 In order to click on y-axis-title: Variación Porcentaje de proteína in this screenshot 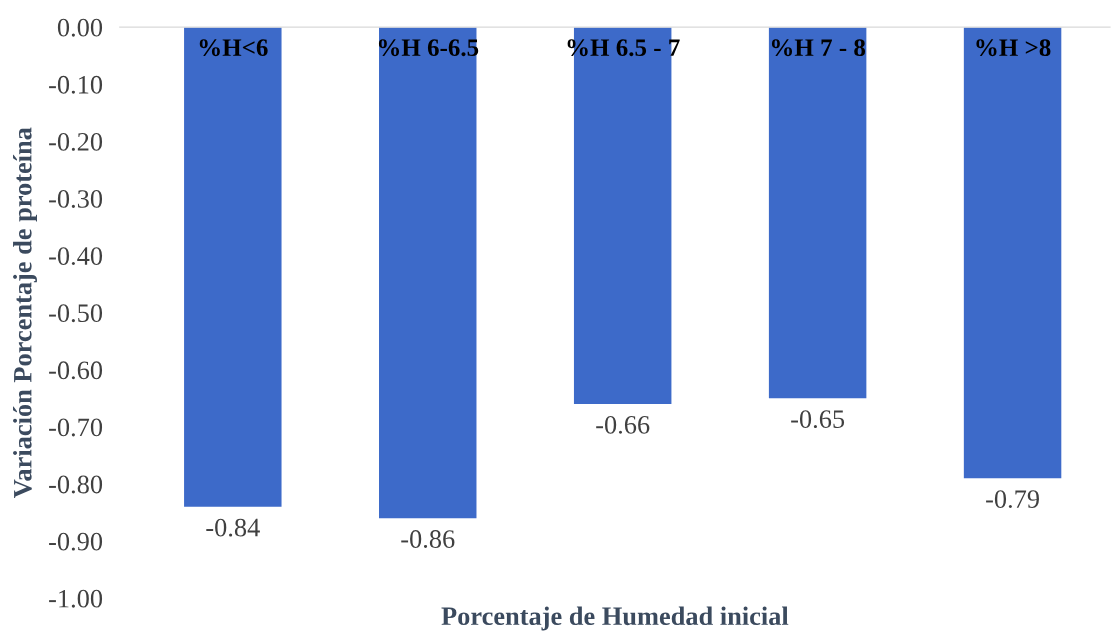, I will do `click(25, 312)`.